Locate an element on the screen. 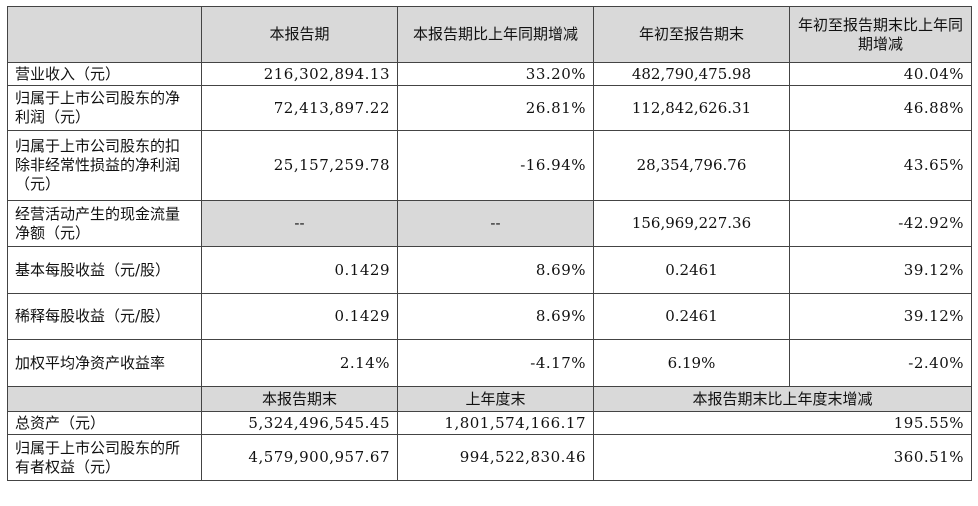 The image size is (978, 506). row-label: 基本每股收益（元/股） is located at coordinates (104, 270).